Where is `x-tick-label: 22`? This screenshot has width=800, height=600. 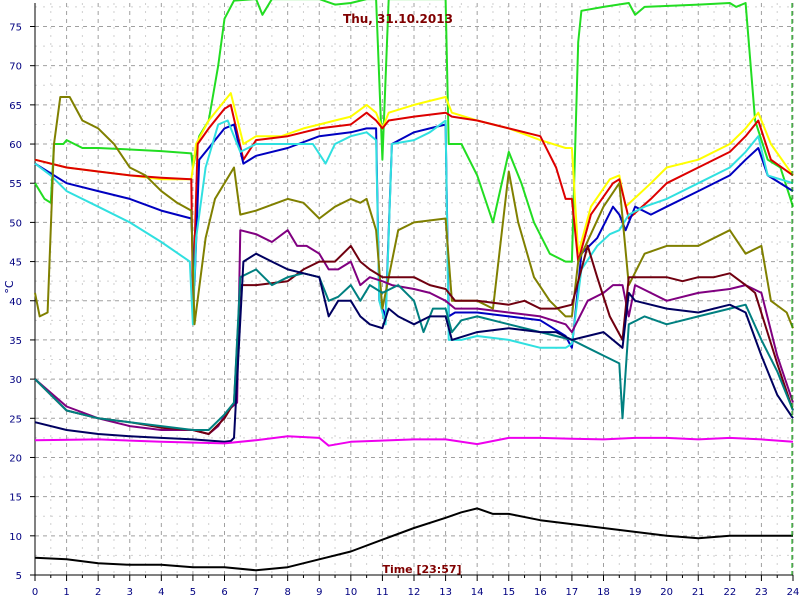 x-tick-label: 22 is located at coordinates (729, 592).